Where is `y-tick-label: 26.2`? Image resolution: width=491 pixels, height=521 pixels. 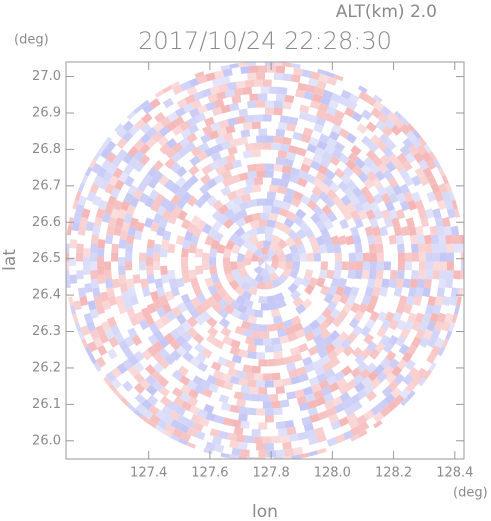 y-tick-label: 26.2 is located at coordinates (46, 367).